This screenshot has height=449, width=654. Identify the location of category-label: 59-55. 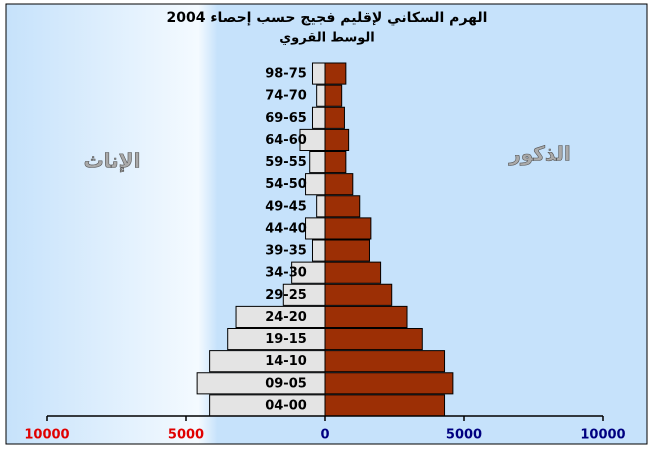
(286, 162).